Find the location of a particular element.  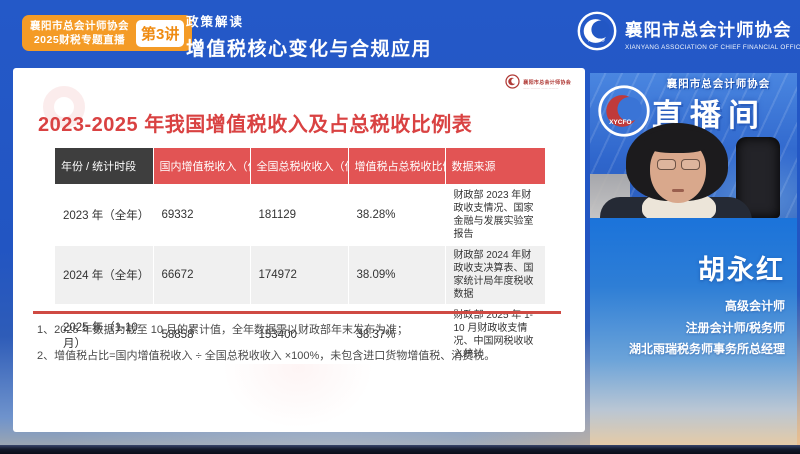

speaker-info-panel: 胡永红 高级会计师 注册会计师/税务师 湖北雨瑞税务师事务所总经理 is located at coordinates (693, 332).